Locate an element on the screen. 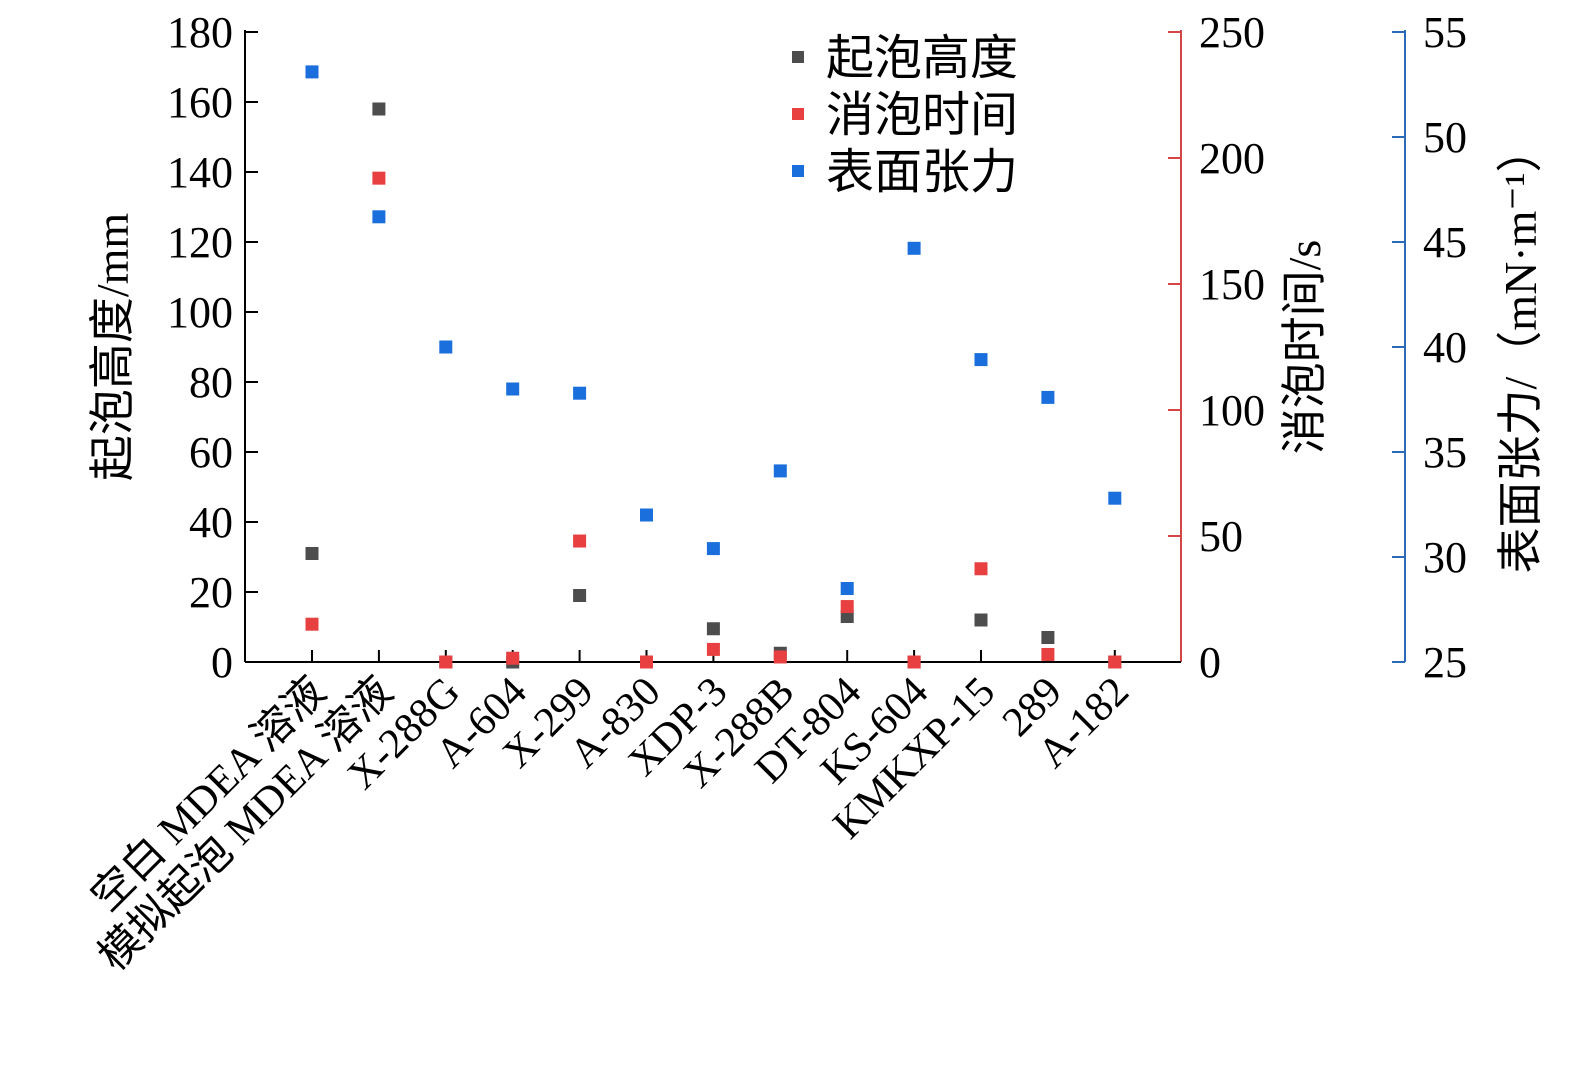  left-tick-label: 180 is located at coordinates (200, 32).